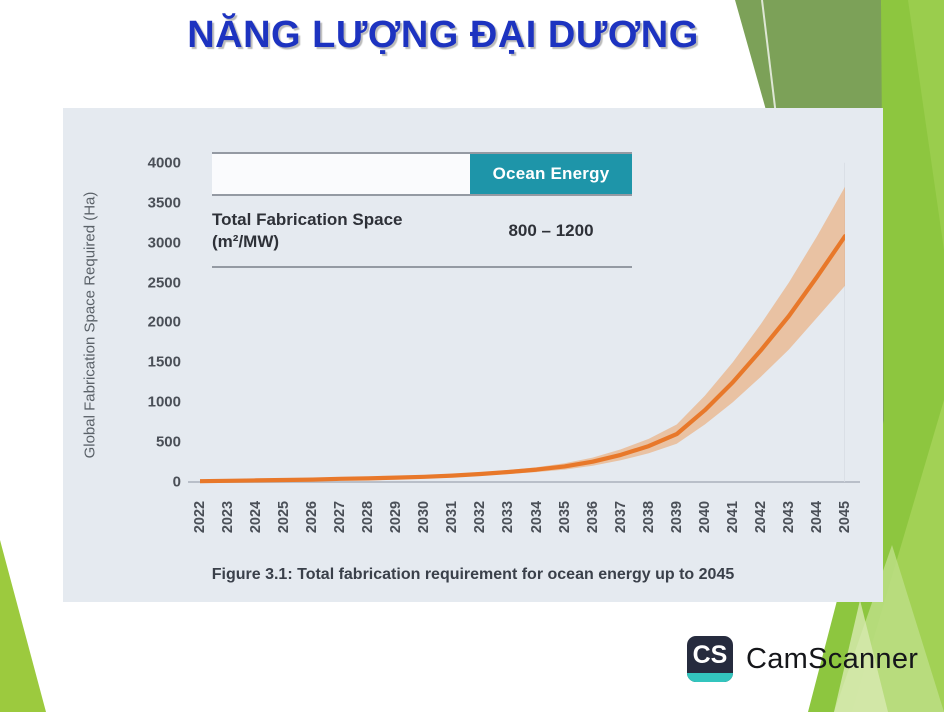 The width and height of the screenshot is (944, 712). Describe the element at coordinates (256, 517) in the screenshot. I see `x-tick-label: 2024` at that location.